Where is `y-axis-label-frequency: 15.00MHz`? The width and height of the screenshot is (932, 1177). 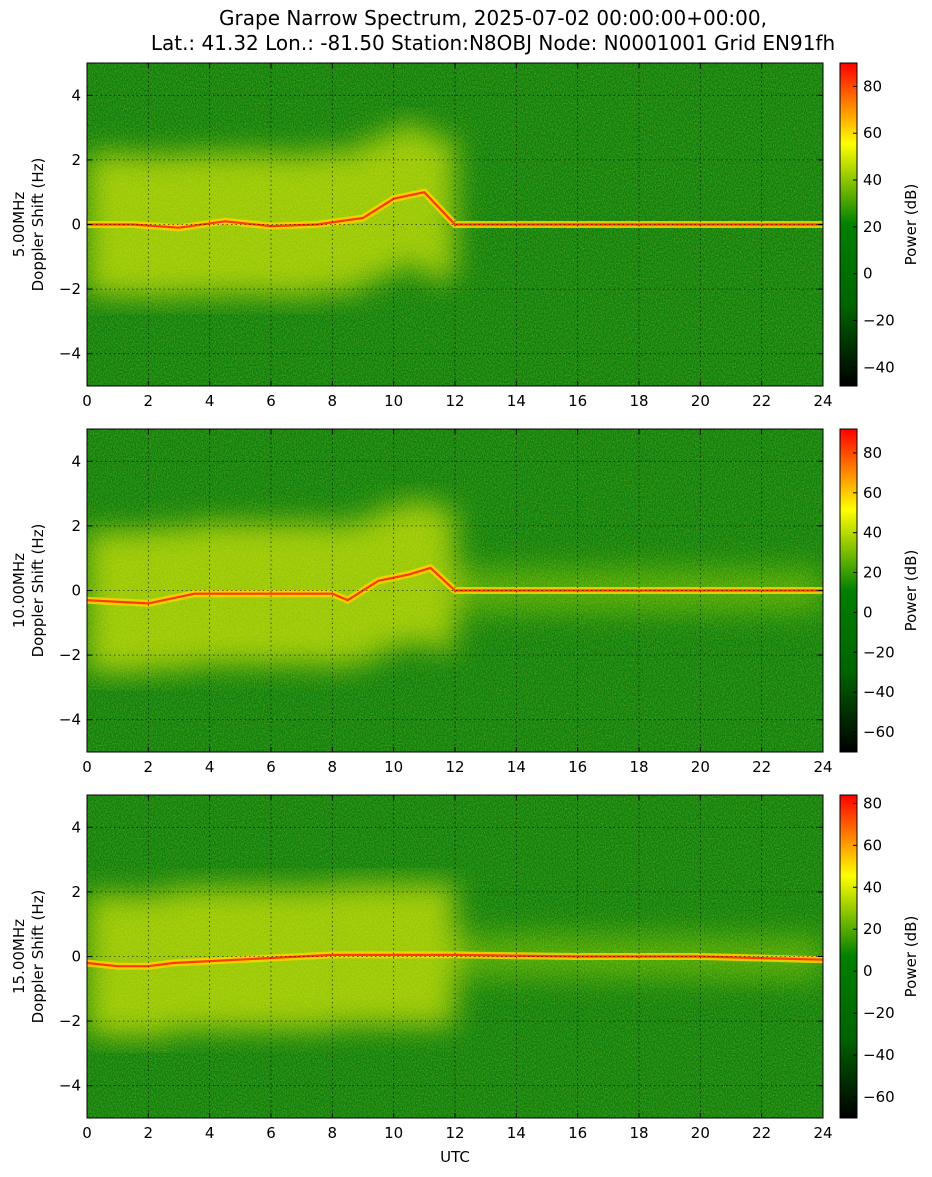 y-axis-label-frequency: 15.00MHz is located at coordinates (19, 956).